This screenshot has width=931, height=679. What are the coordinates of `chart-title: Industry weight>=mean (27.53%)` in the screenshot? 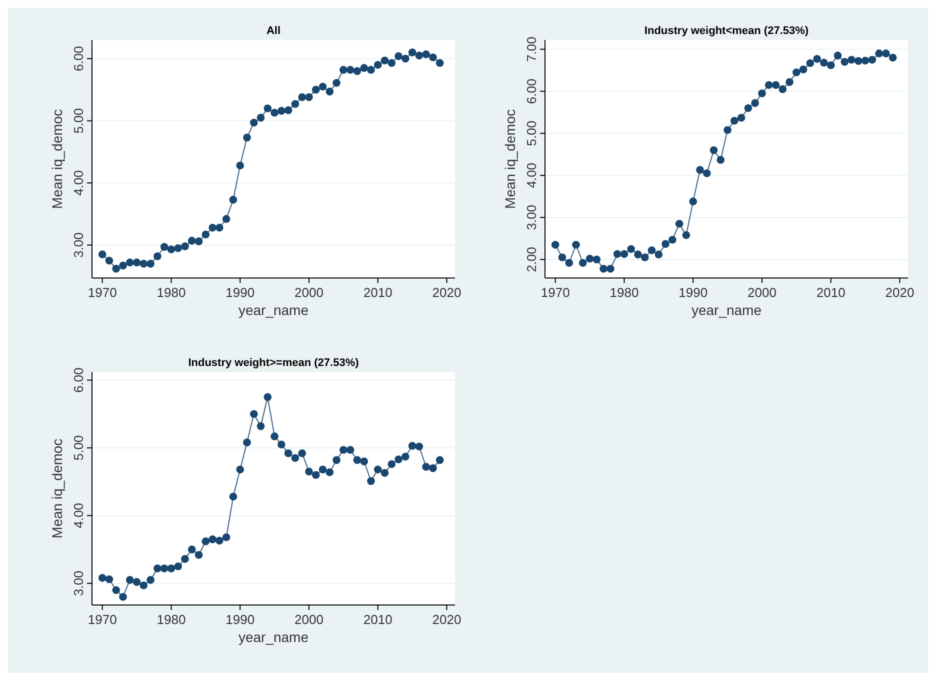 It's located at (274, 363).